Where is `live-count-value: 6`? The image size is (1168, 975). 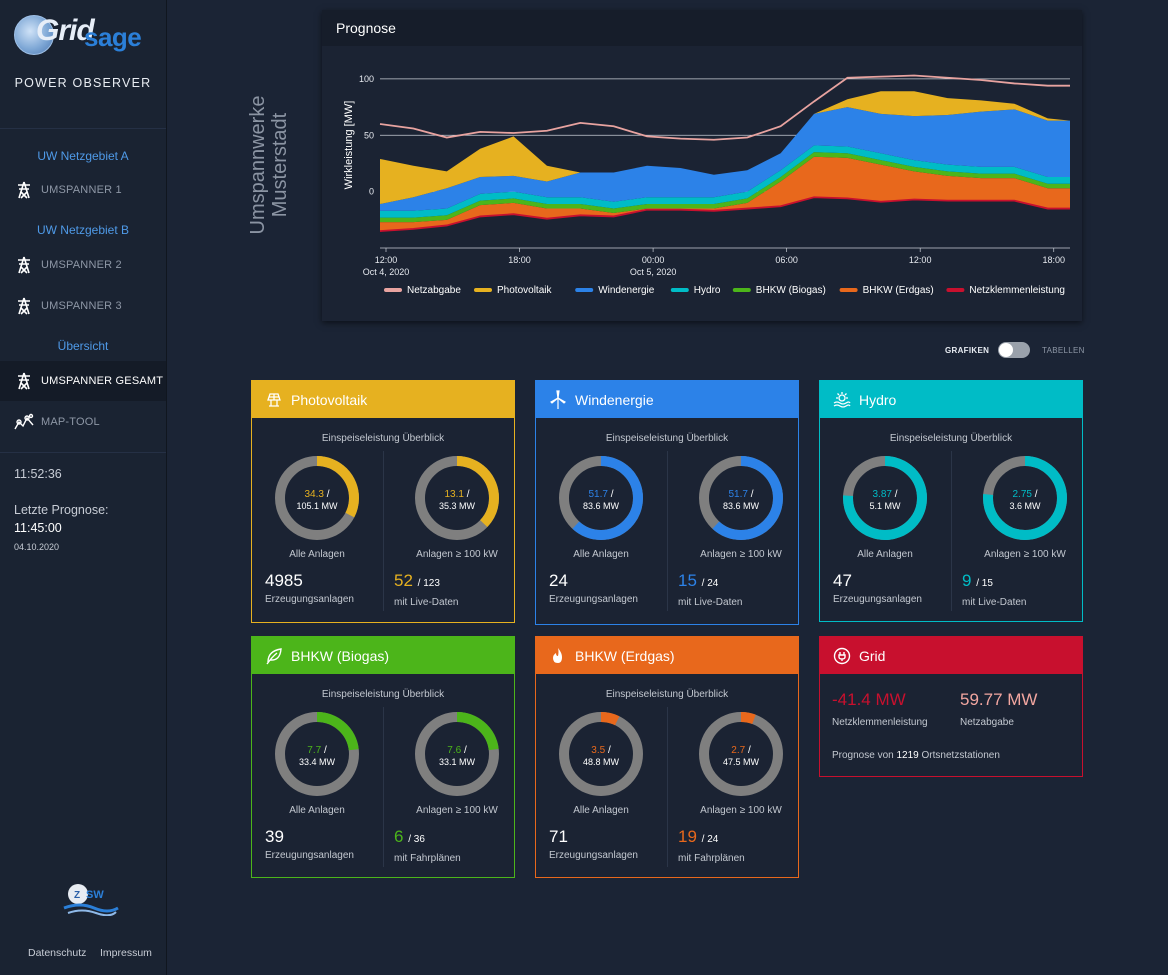 live-count-value: 6 is located at coordinates (399, 836).